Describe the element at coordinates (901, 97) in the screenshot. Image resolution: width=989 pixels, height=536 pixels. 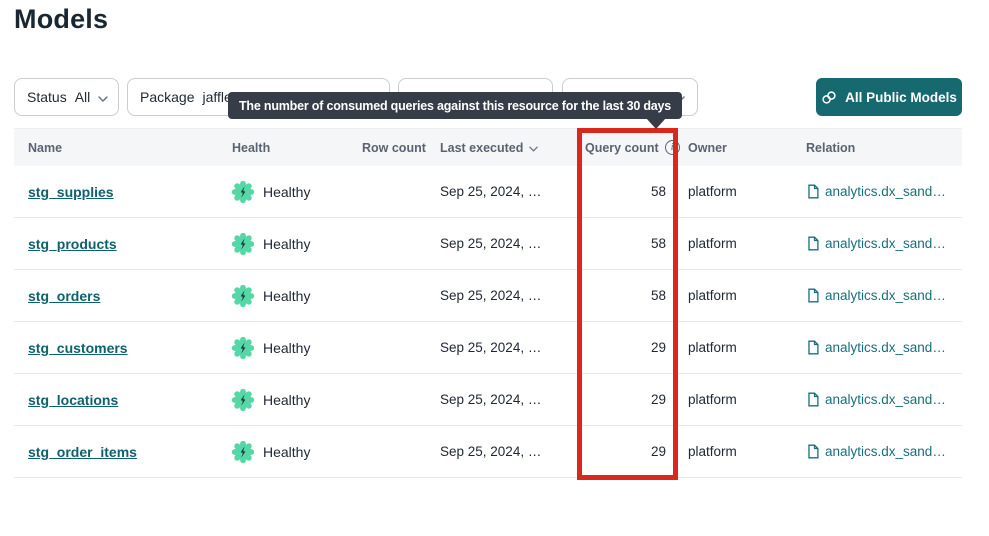
I see `all-public-models-label: All Public Models` at that location.